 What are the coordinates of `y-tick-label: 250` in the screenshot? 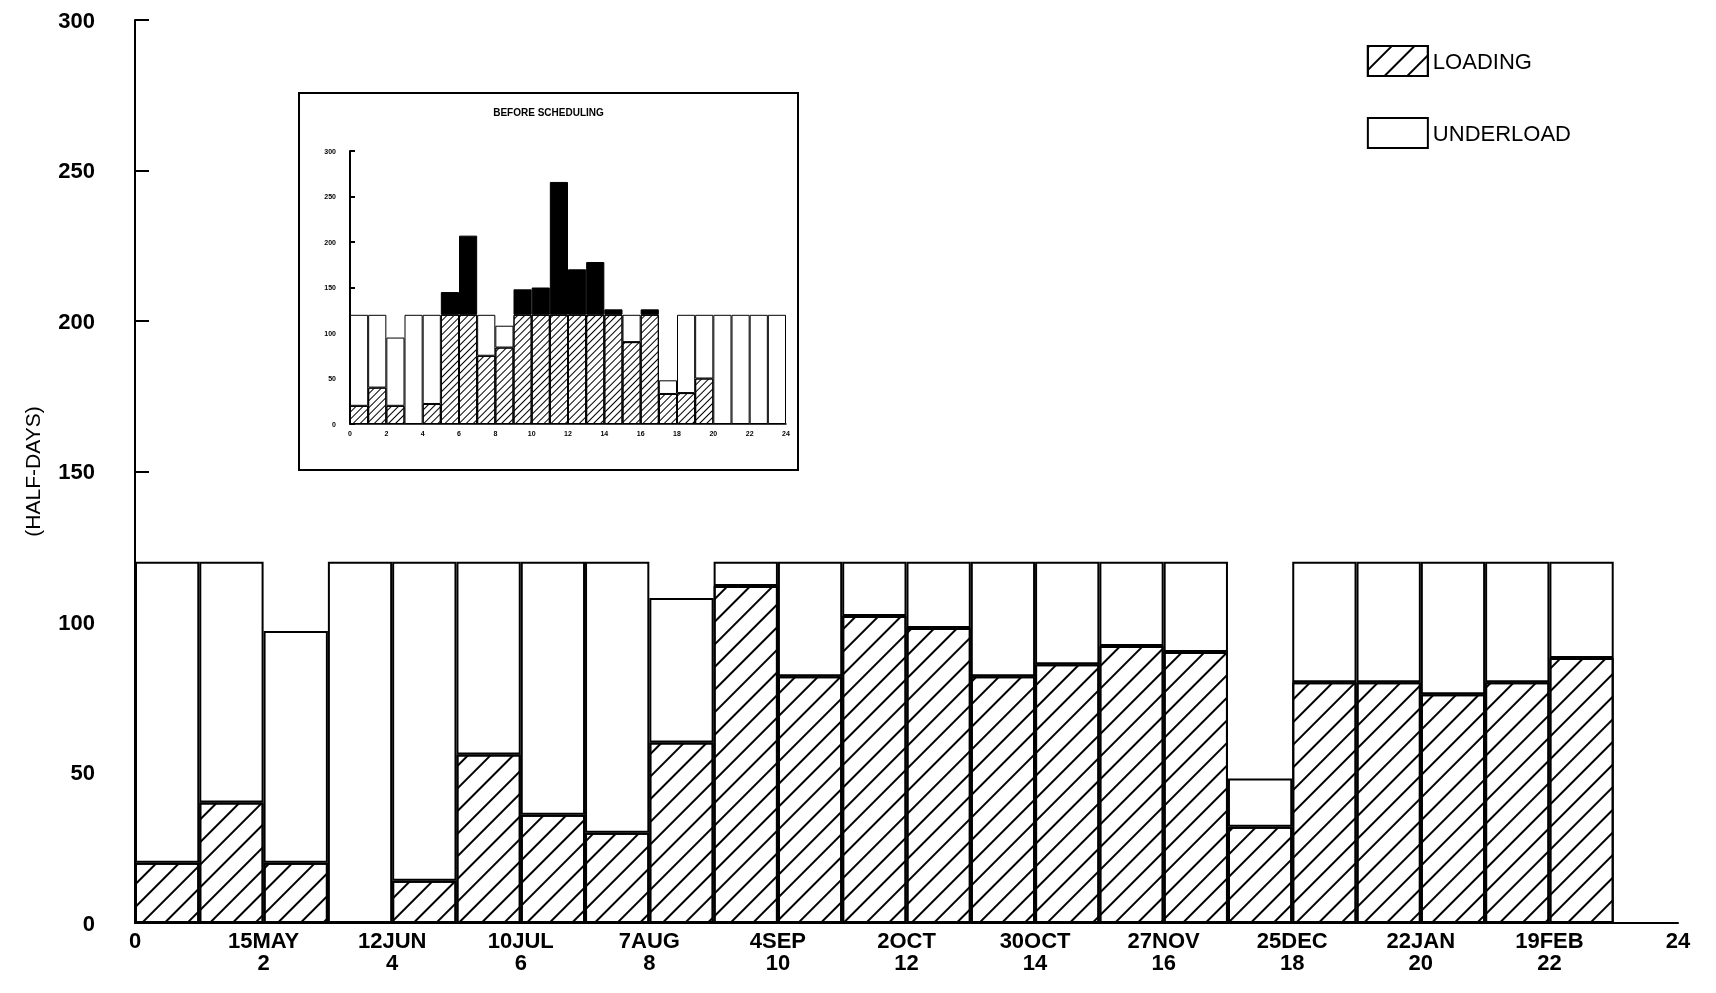 It's located at (76, 170).